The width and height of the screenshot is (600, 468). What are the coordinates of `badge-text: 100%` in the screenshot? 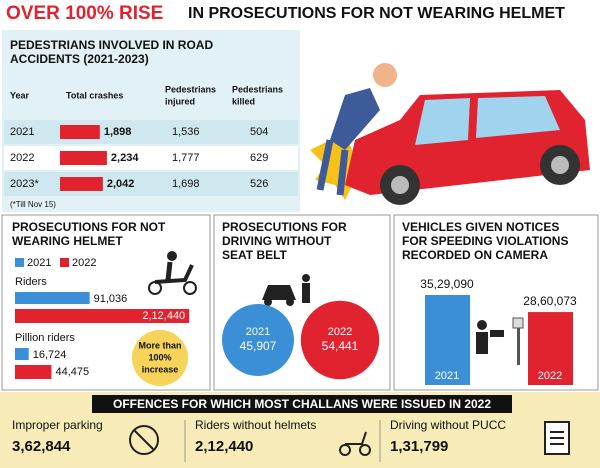 It's located at (159, 357).